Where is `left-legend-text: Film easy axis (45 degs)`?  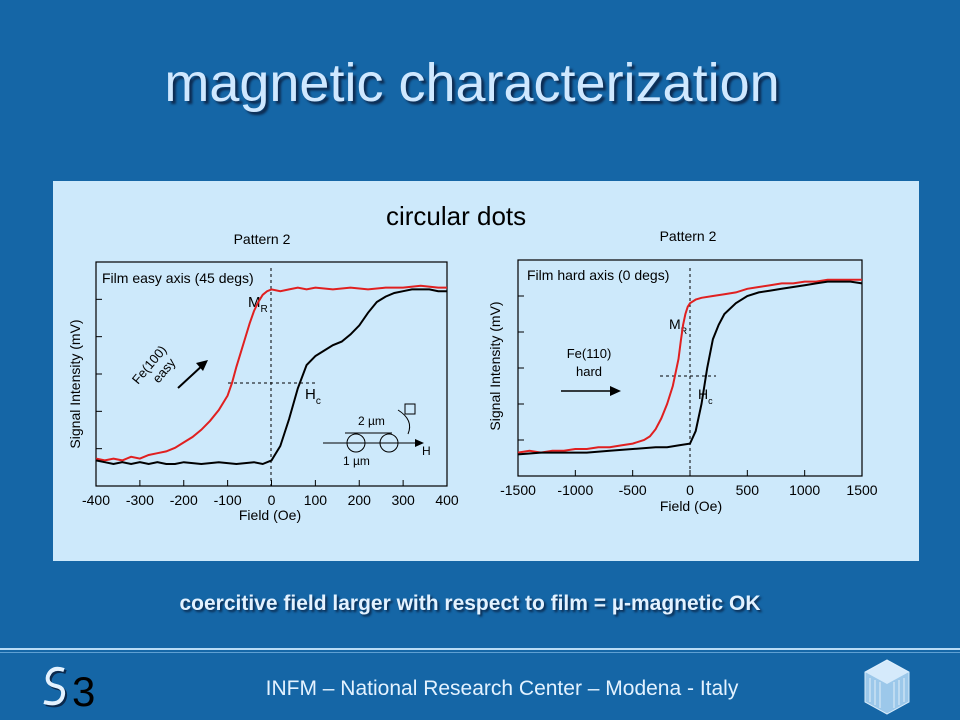
left-legend-text: Film easy axis (45 degs) is located at coordinates (178, 278).